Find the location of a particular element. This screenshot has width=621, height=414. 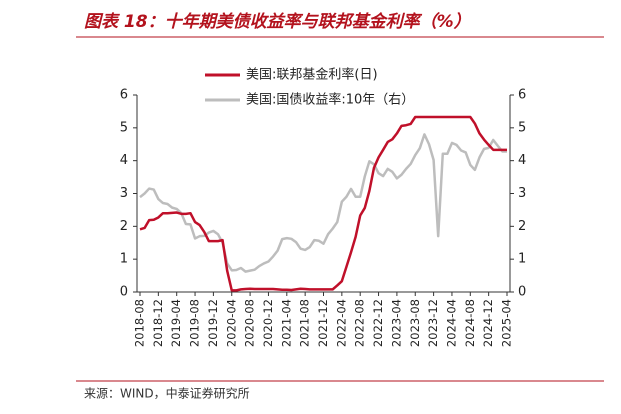

x-tick-label: 2020-08 is located at coordinates (250, 323).